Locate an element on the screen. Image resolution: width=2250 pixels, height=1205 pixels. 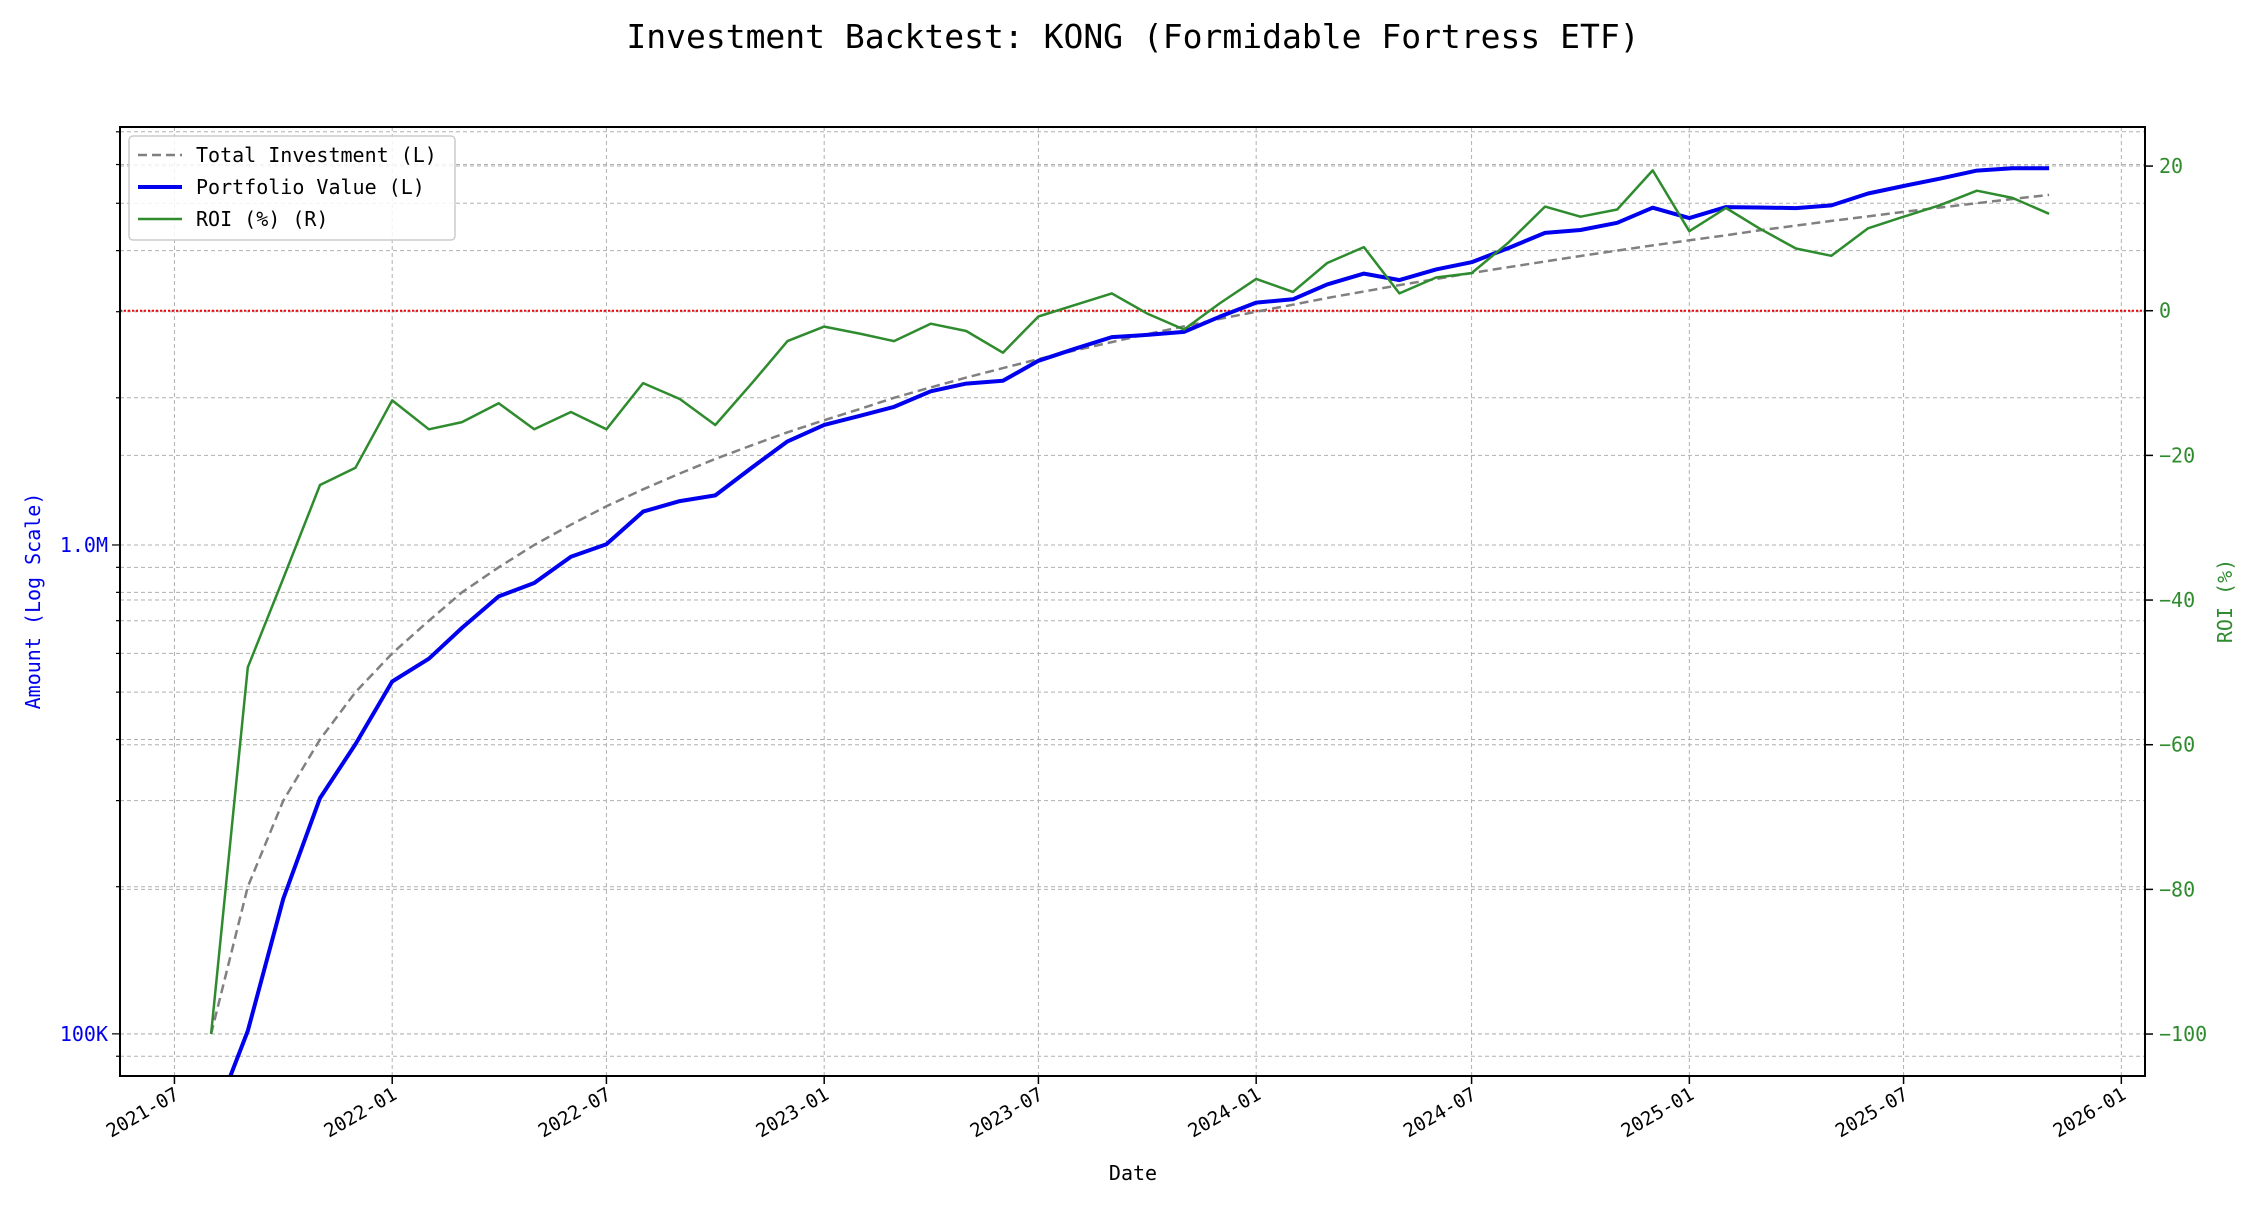
x-tick-label: 2021-07 is located at coordinates (143, 1112).